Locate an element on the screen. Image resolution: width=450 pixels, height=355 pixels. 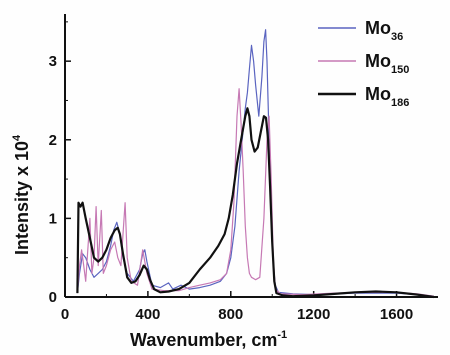
legend-label-sub: 150 is located at coordinates (400, 70).